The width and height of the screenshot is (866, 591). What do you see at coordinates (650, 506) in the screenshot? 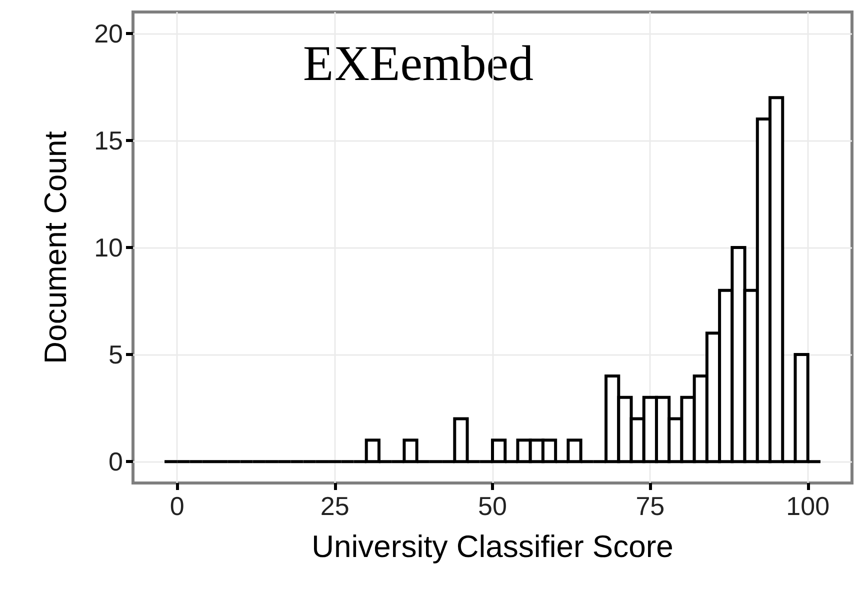
I see `x-tick-label: 75` at bounding box center [650, 506].